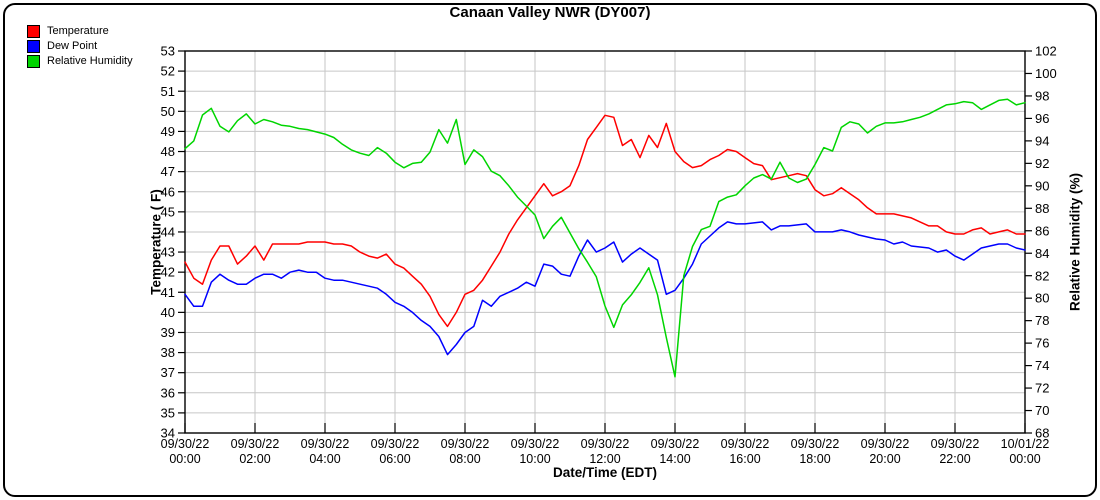 The image size is (1100, 500). I want to click on y-tick-label-right: 84, so click(1042, 253).